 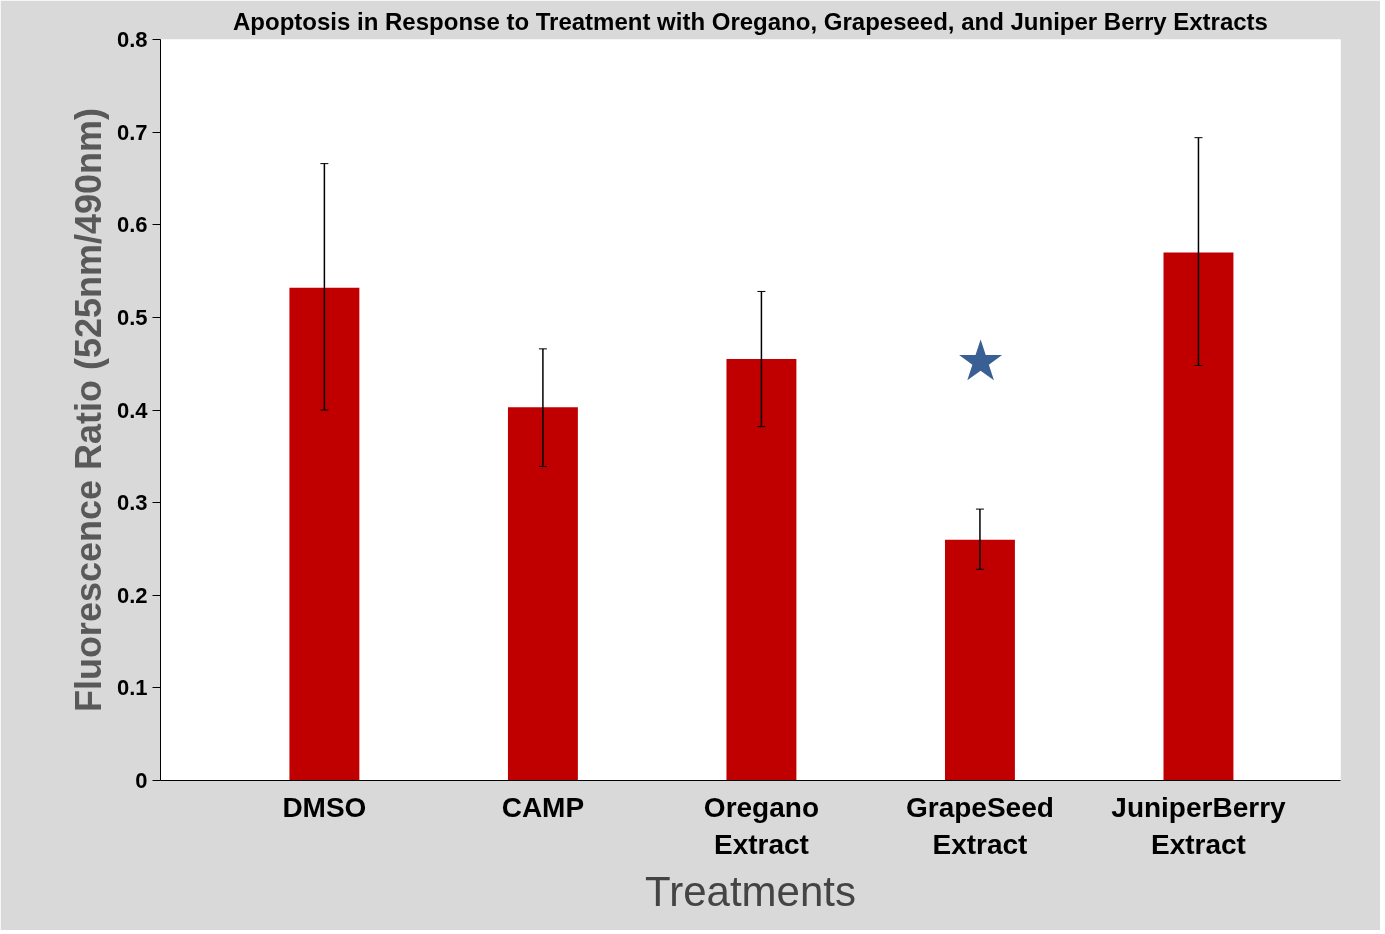 I want to click on x-tick-label: JuniperBerry Extract, so click(x=1199, y=825).